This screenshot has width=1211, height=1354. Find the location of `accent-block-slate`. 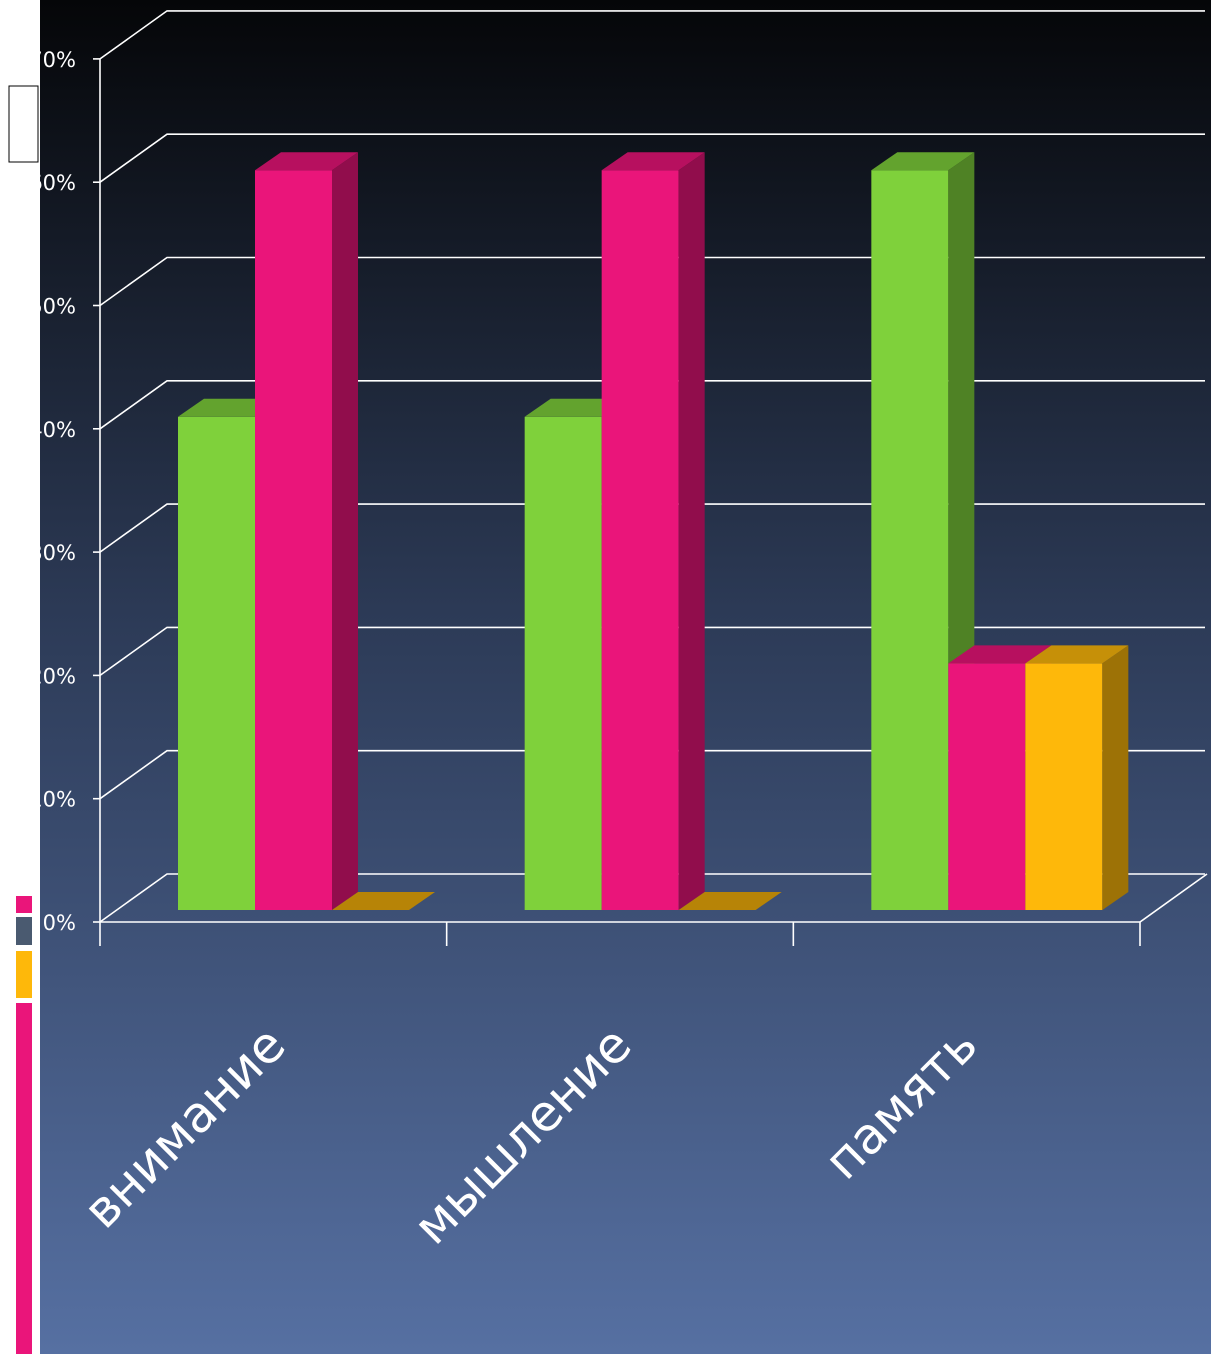

accent-block-slate is located at coordinates (24, 931).